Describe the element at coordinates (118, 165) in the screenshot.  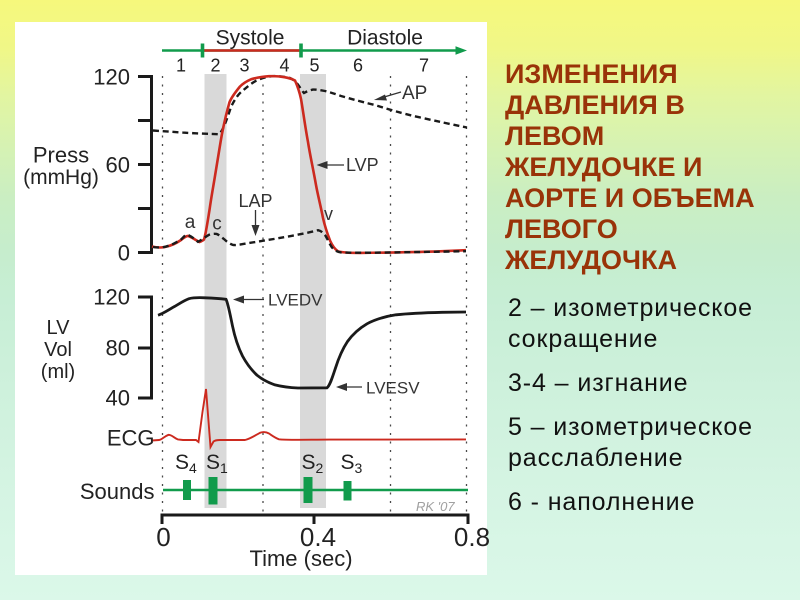
I see `svg-text: 60` at that location.